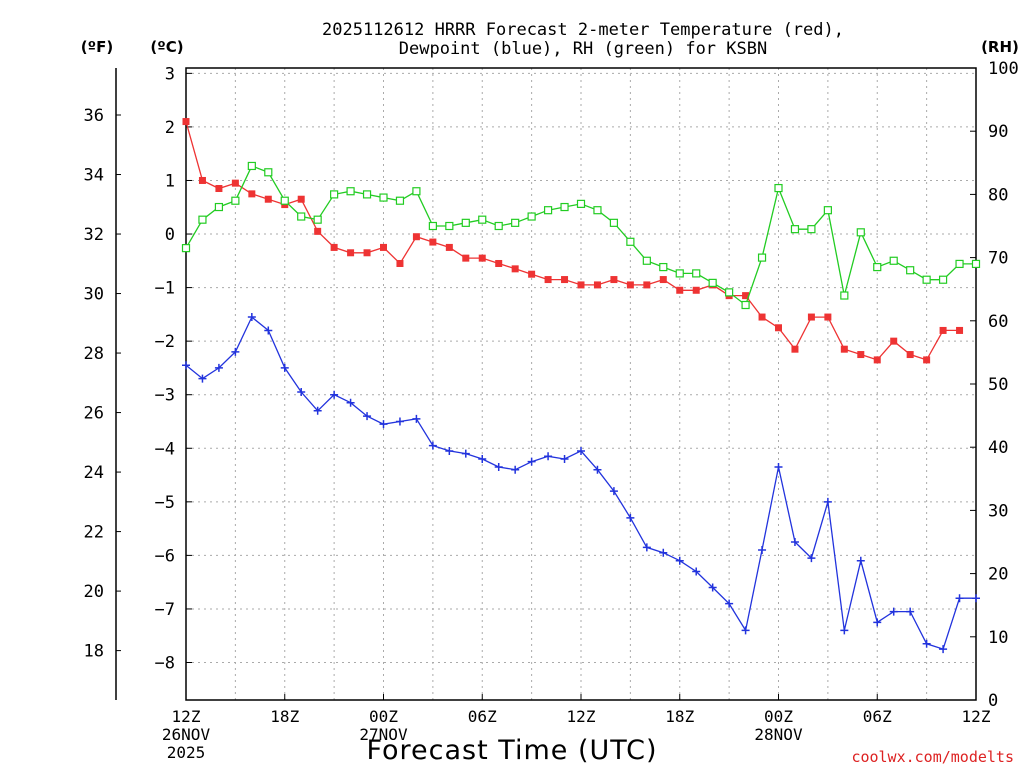  I want to click on rh-tick-label: 20, so click(998, 575).